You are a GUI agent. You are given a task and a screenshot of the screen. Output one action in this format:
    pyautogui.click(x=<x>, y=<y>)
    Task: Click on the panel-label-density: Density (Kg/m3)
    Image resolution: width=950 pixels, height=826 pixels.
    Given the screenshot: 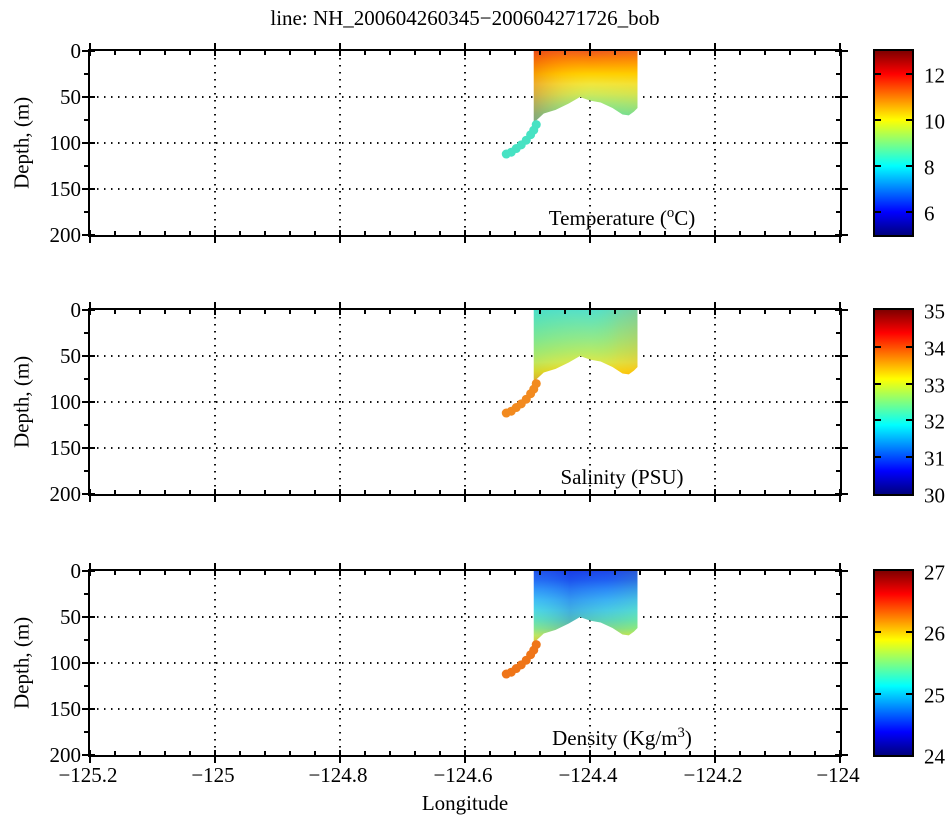 What is the action you would take?
    pyautogui.click(x=622, y=738)
    